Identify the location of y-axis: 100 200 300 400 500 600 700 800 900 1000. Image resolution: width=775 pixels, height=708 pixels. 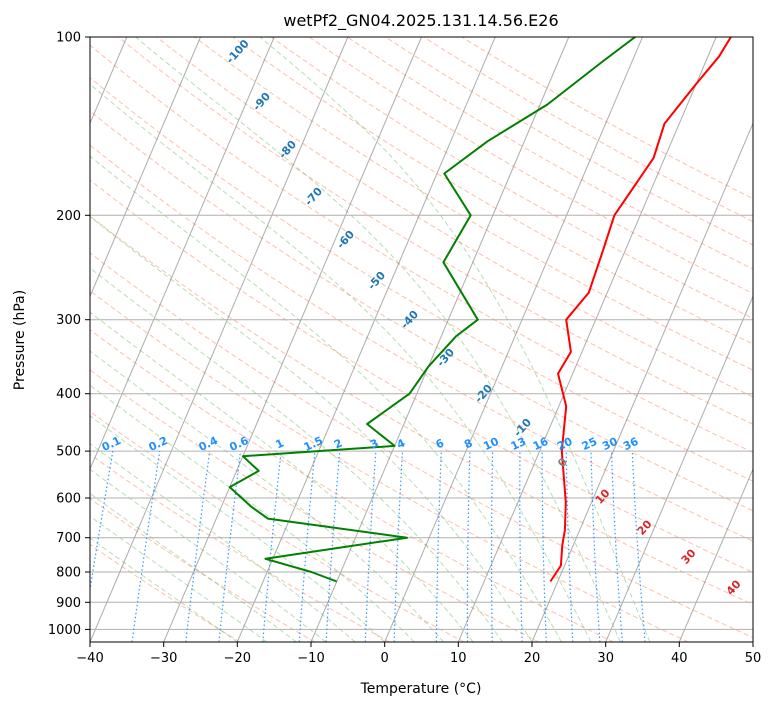
(69, 334).